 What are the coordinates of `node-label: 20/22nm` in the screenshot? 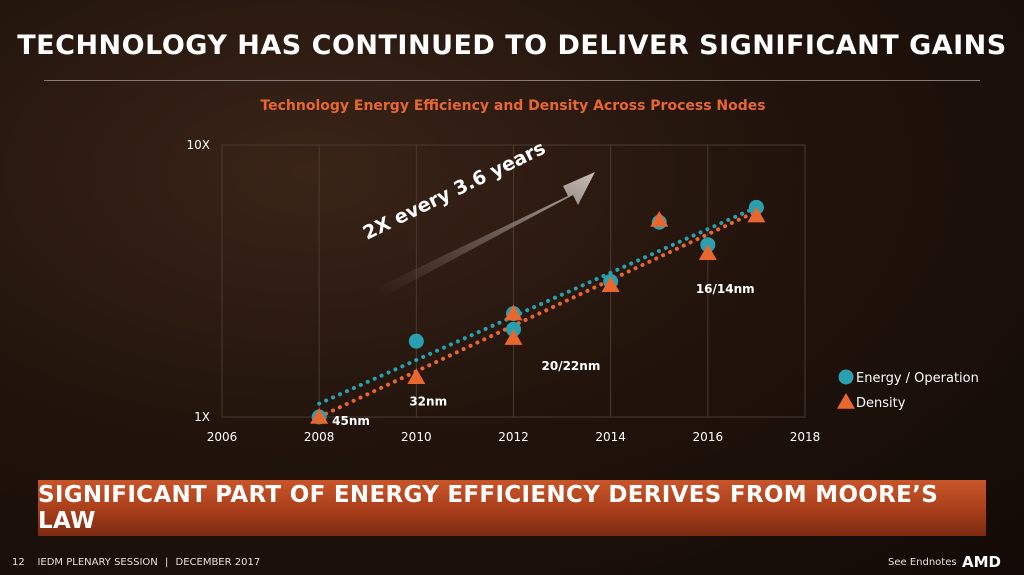 It's located at (571, 366).